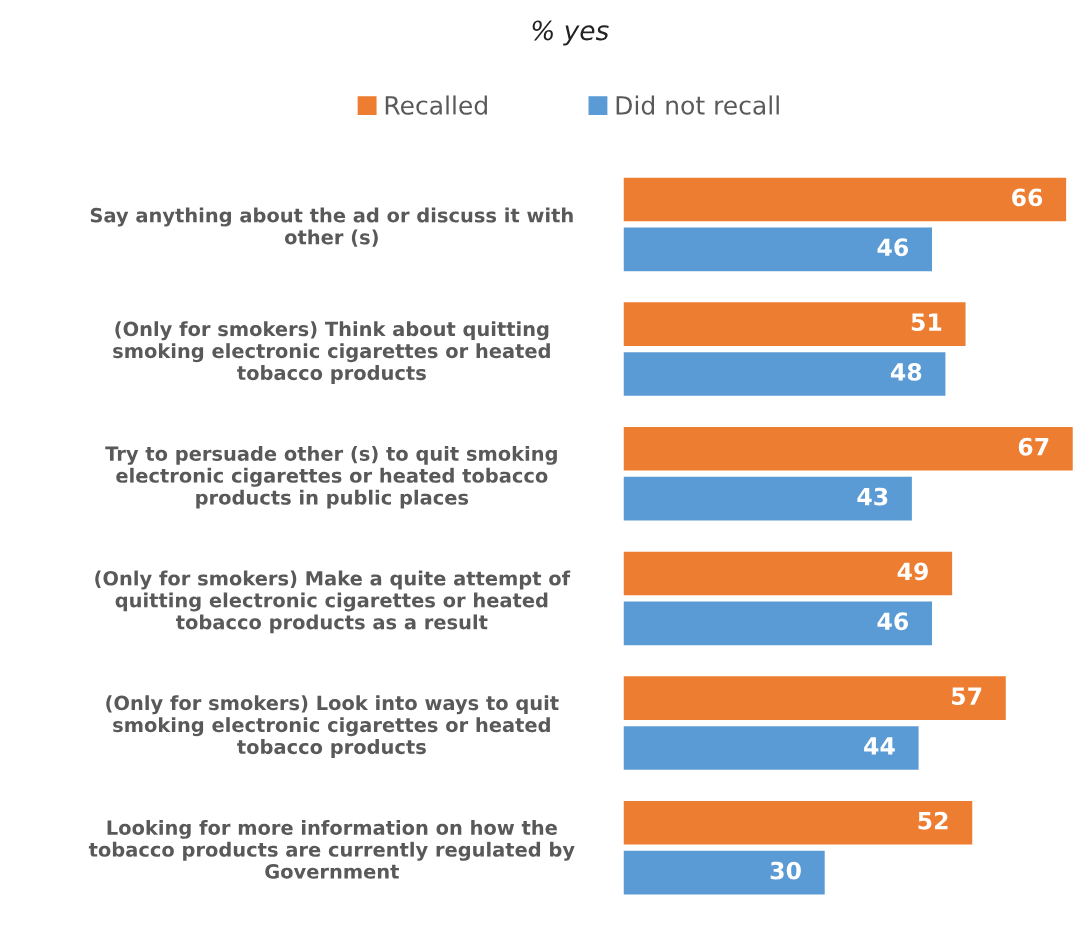  Describe the element at coordinates (785, 870) in the screenshot. I see `data-label: 30` at that location.